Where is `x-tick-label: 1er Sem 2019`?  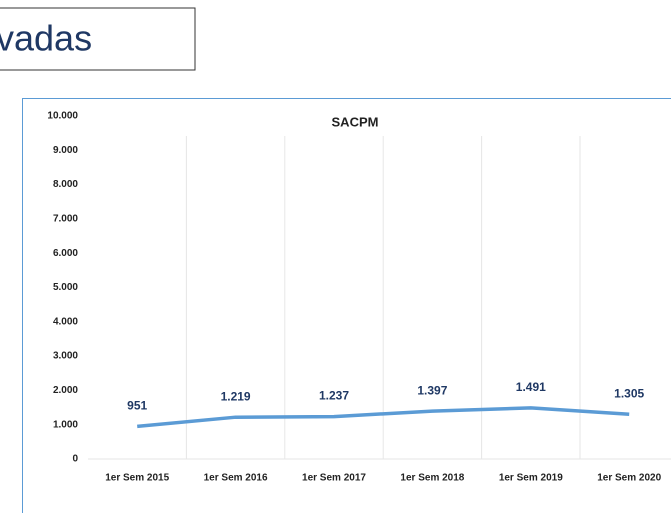
x-tick-label: 1er Sem 2019 is located at coordinates (531, 478).